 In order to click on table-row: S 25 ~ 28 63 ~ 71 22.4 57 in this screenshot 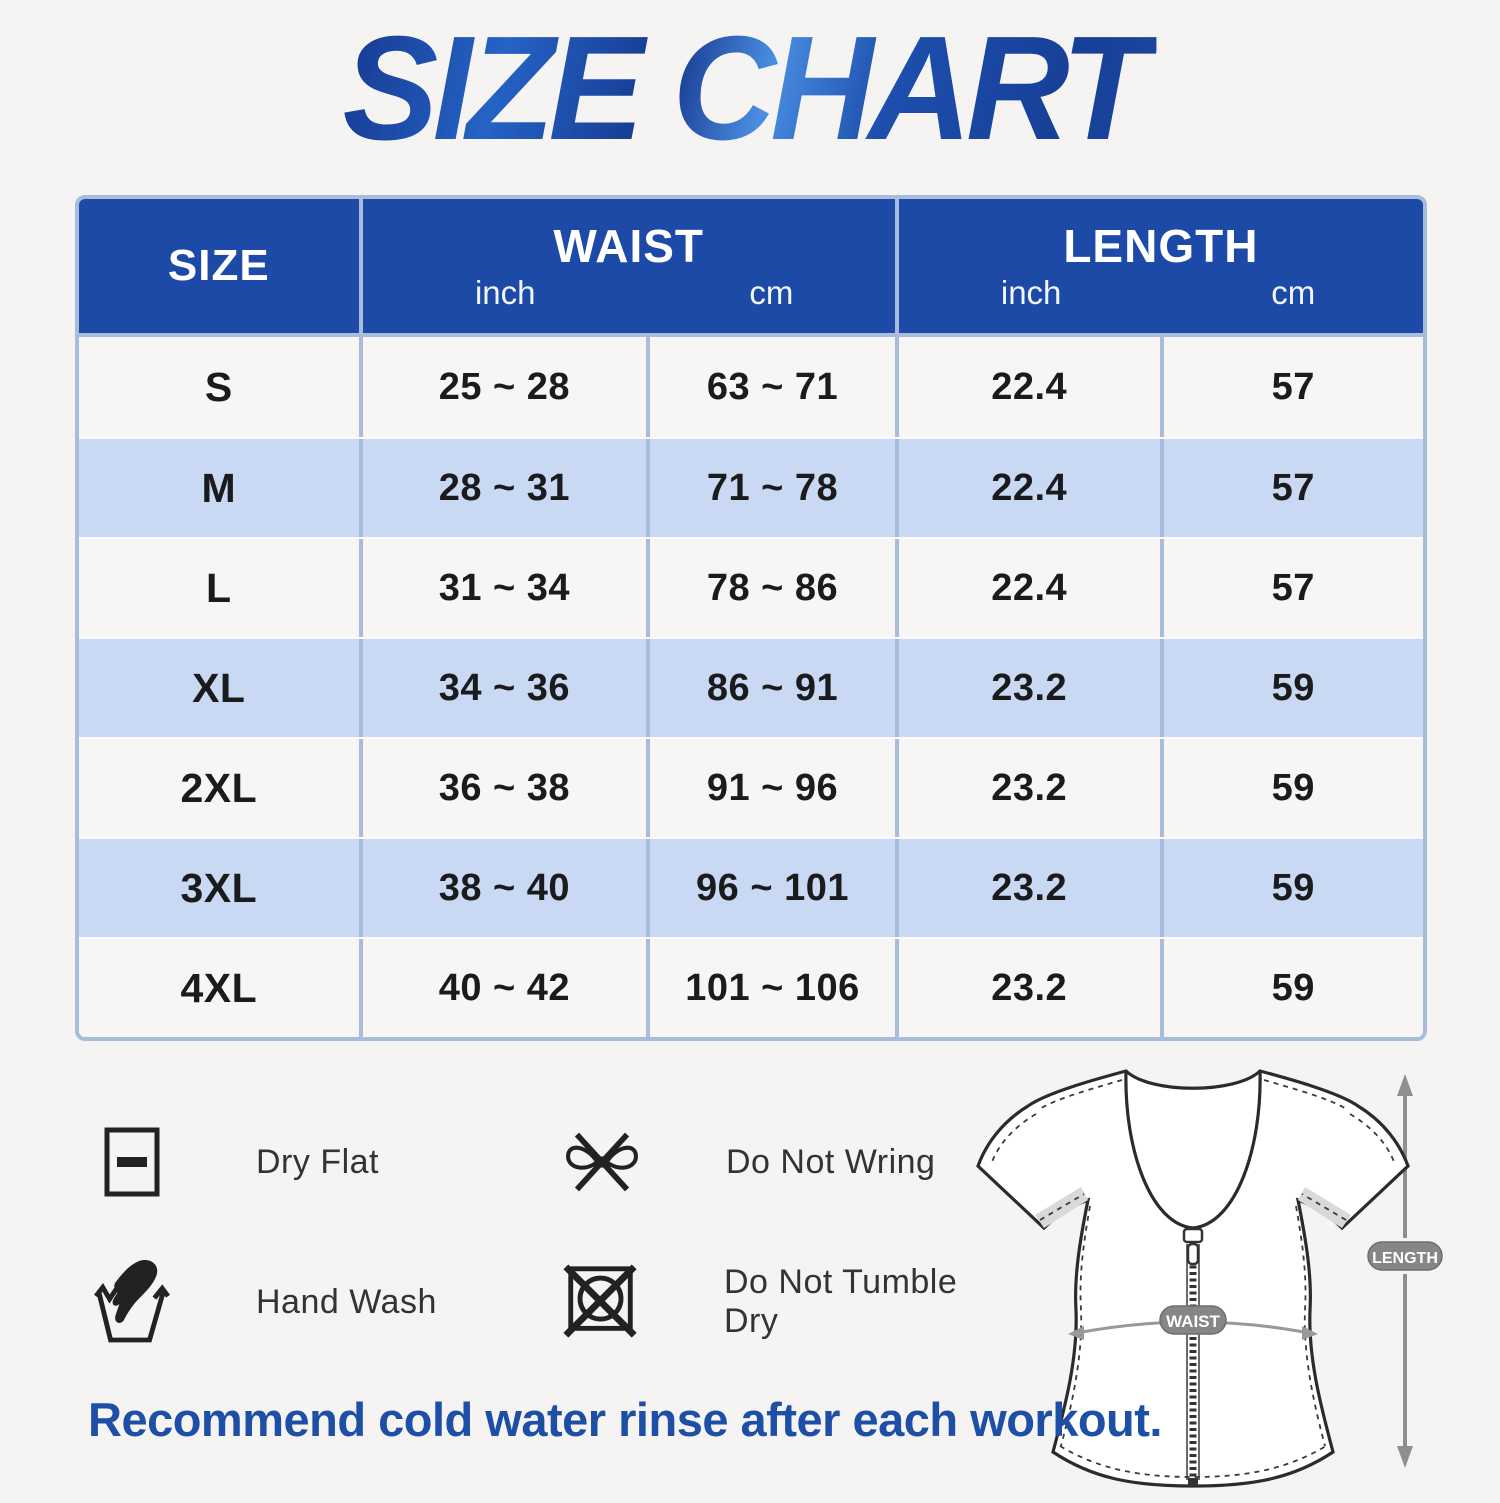, I will do `click(751, 387)`.